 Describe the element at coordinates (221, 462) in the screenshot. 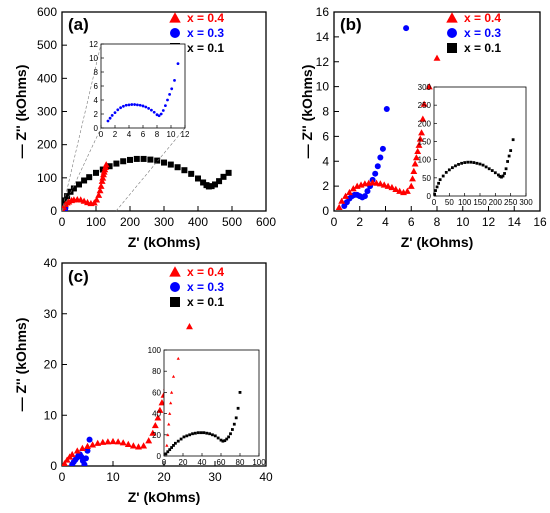

I see `inset-x-tick-label: 60` at that location.